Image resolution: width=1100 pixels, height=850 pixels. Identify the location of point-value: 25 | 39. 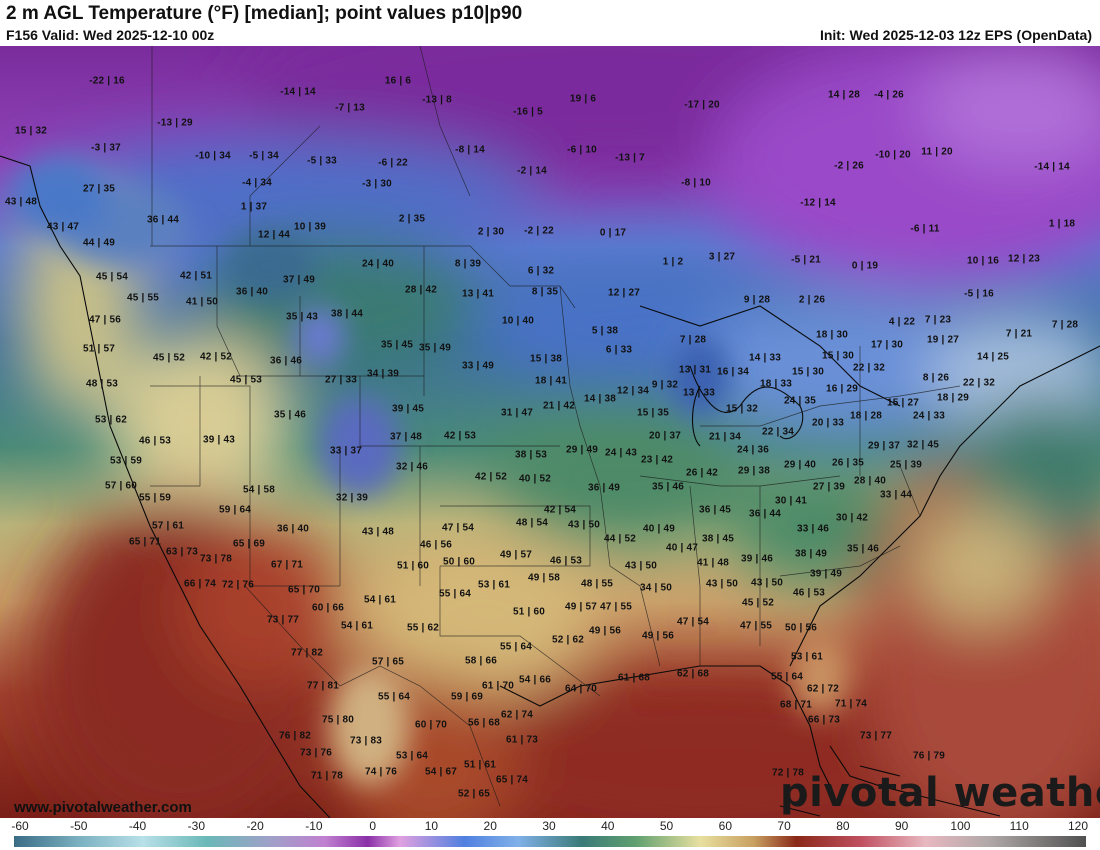
(906, 465).